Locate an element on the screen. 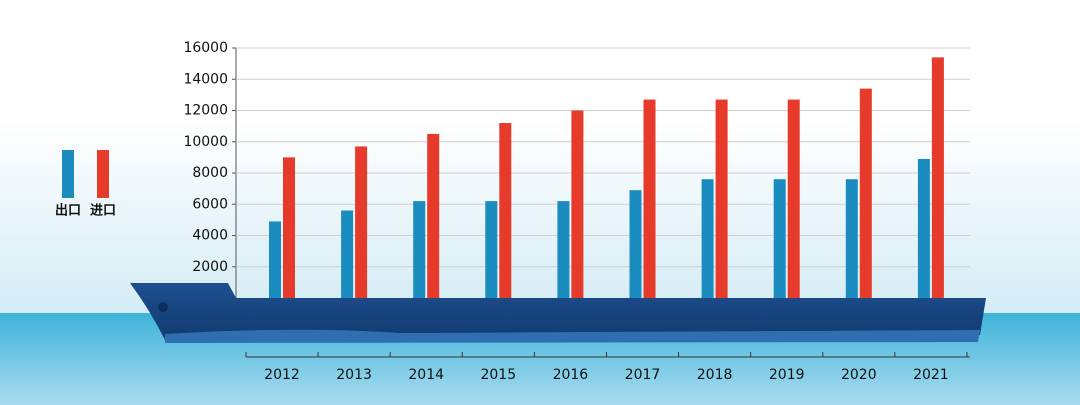  legend-label: 出口 is located at coordinates (68, 211).